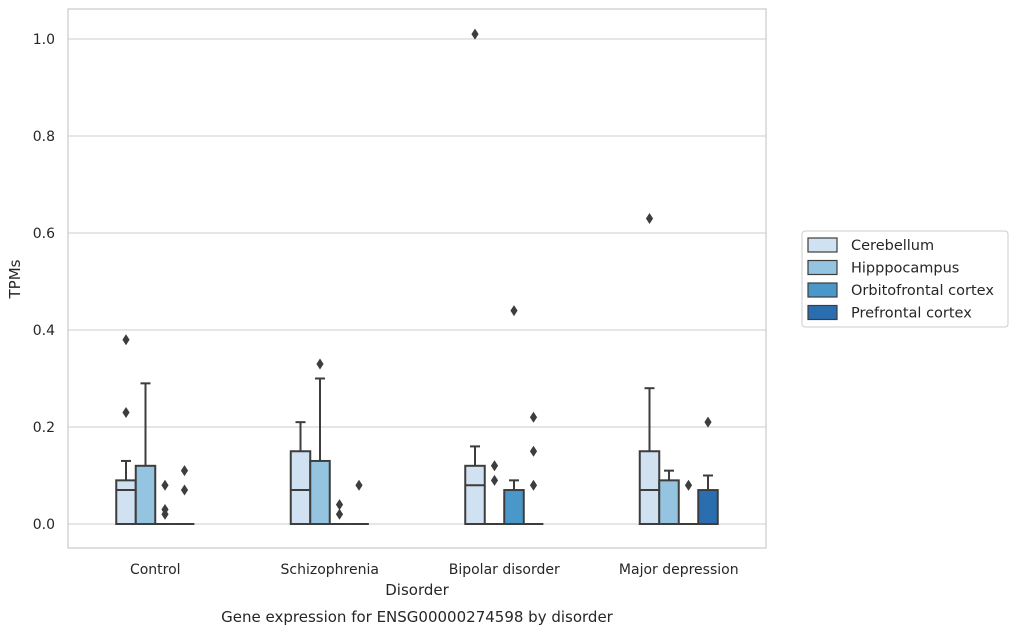 This screenshot has height=634, width=1018. Describe the element at coordinates (417, 590) in the screenshot. I see `x-axis-label: Disorder` at that location.